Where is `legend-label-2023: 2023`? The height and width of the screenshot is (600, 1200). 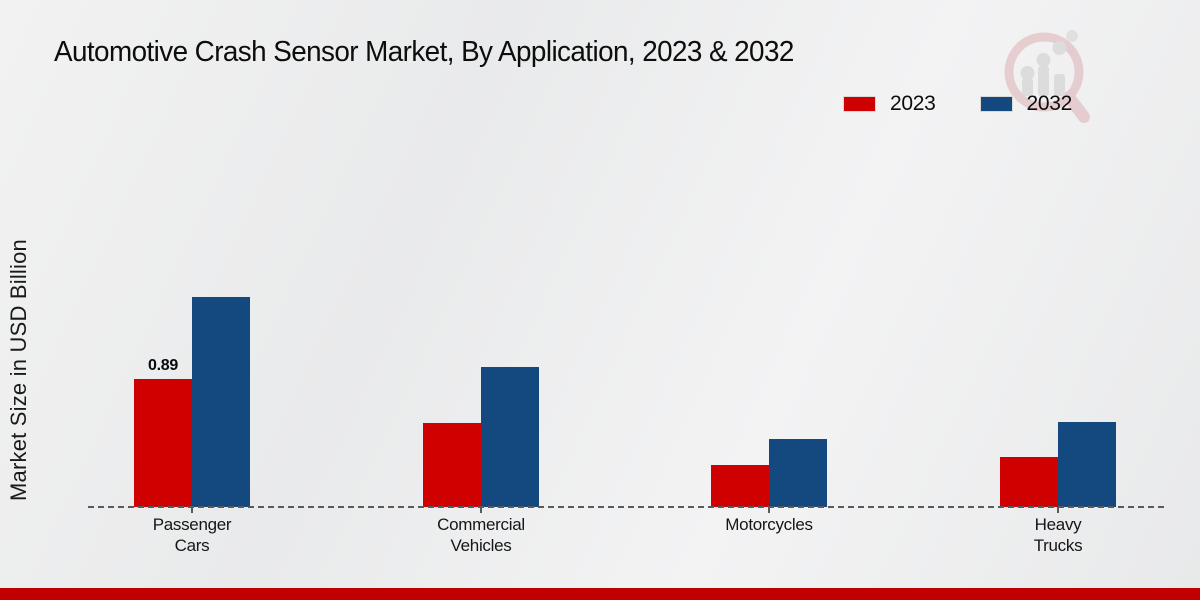
legend-label-2023: 2023 is located at coordinates (913, 103).